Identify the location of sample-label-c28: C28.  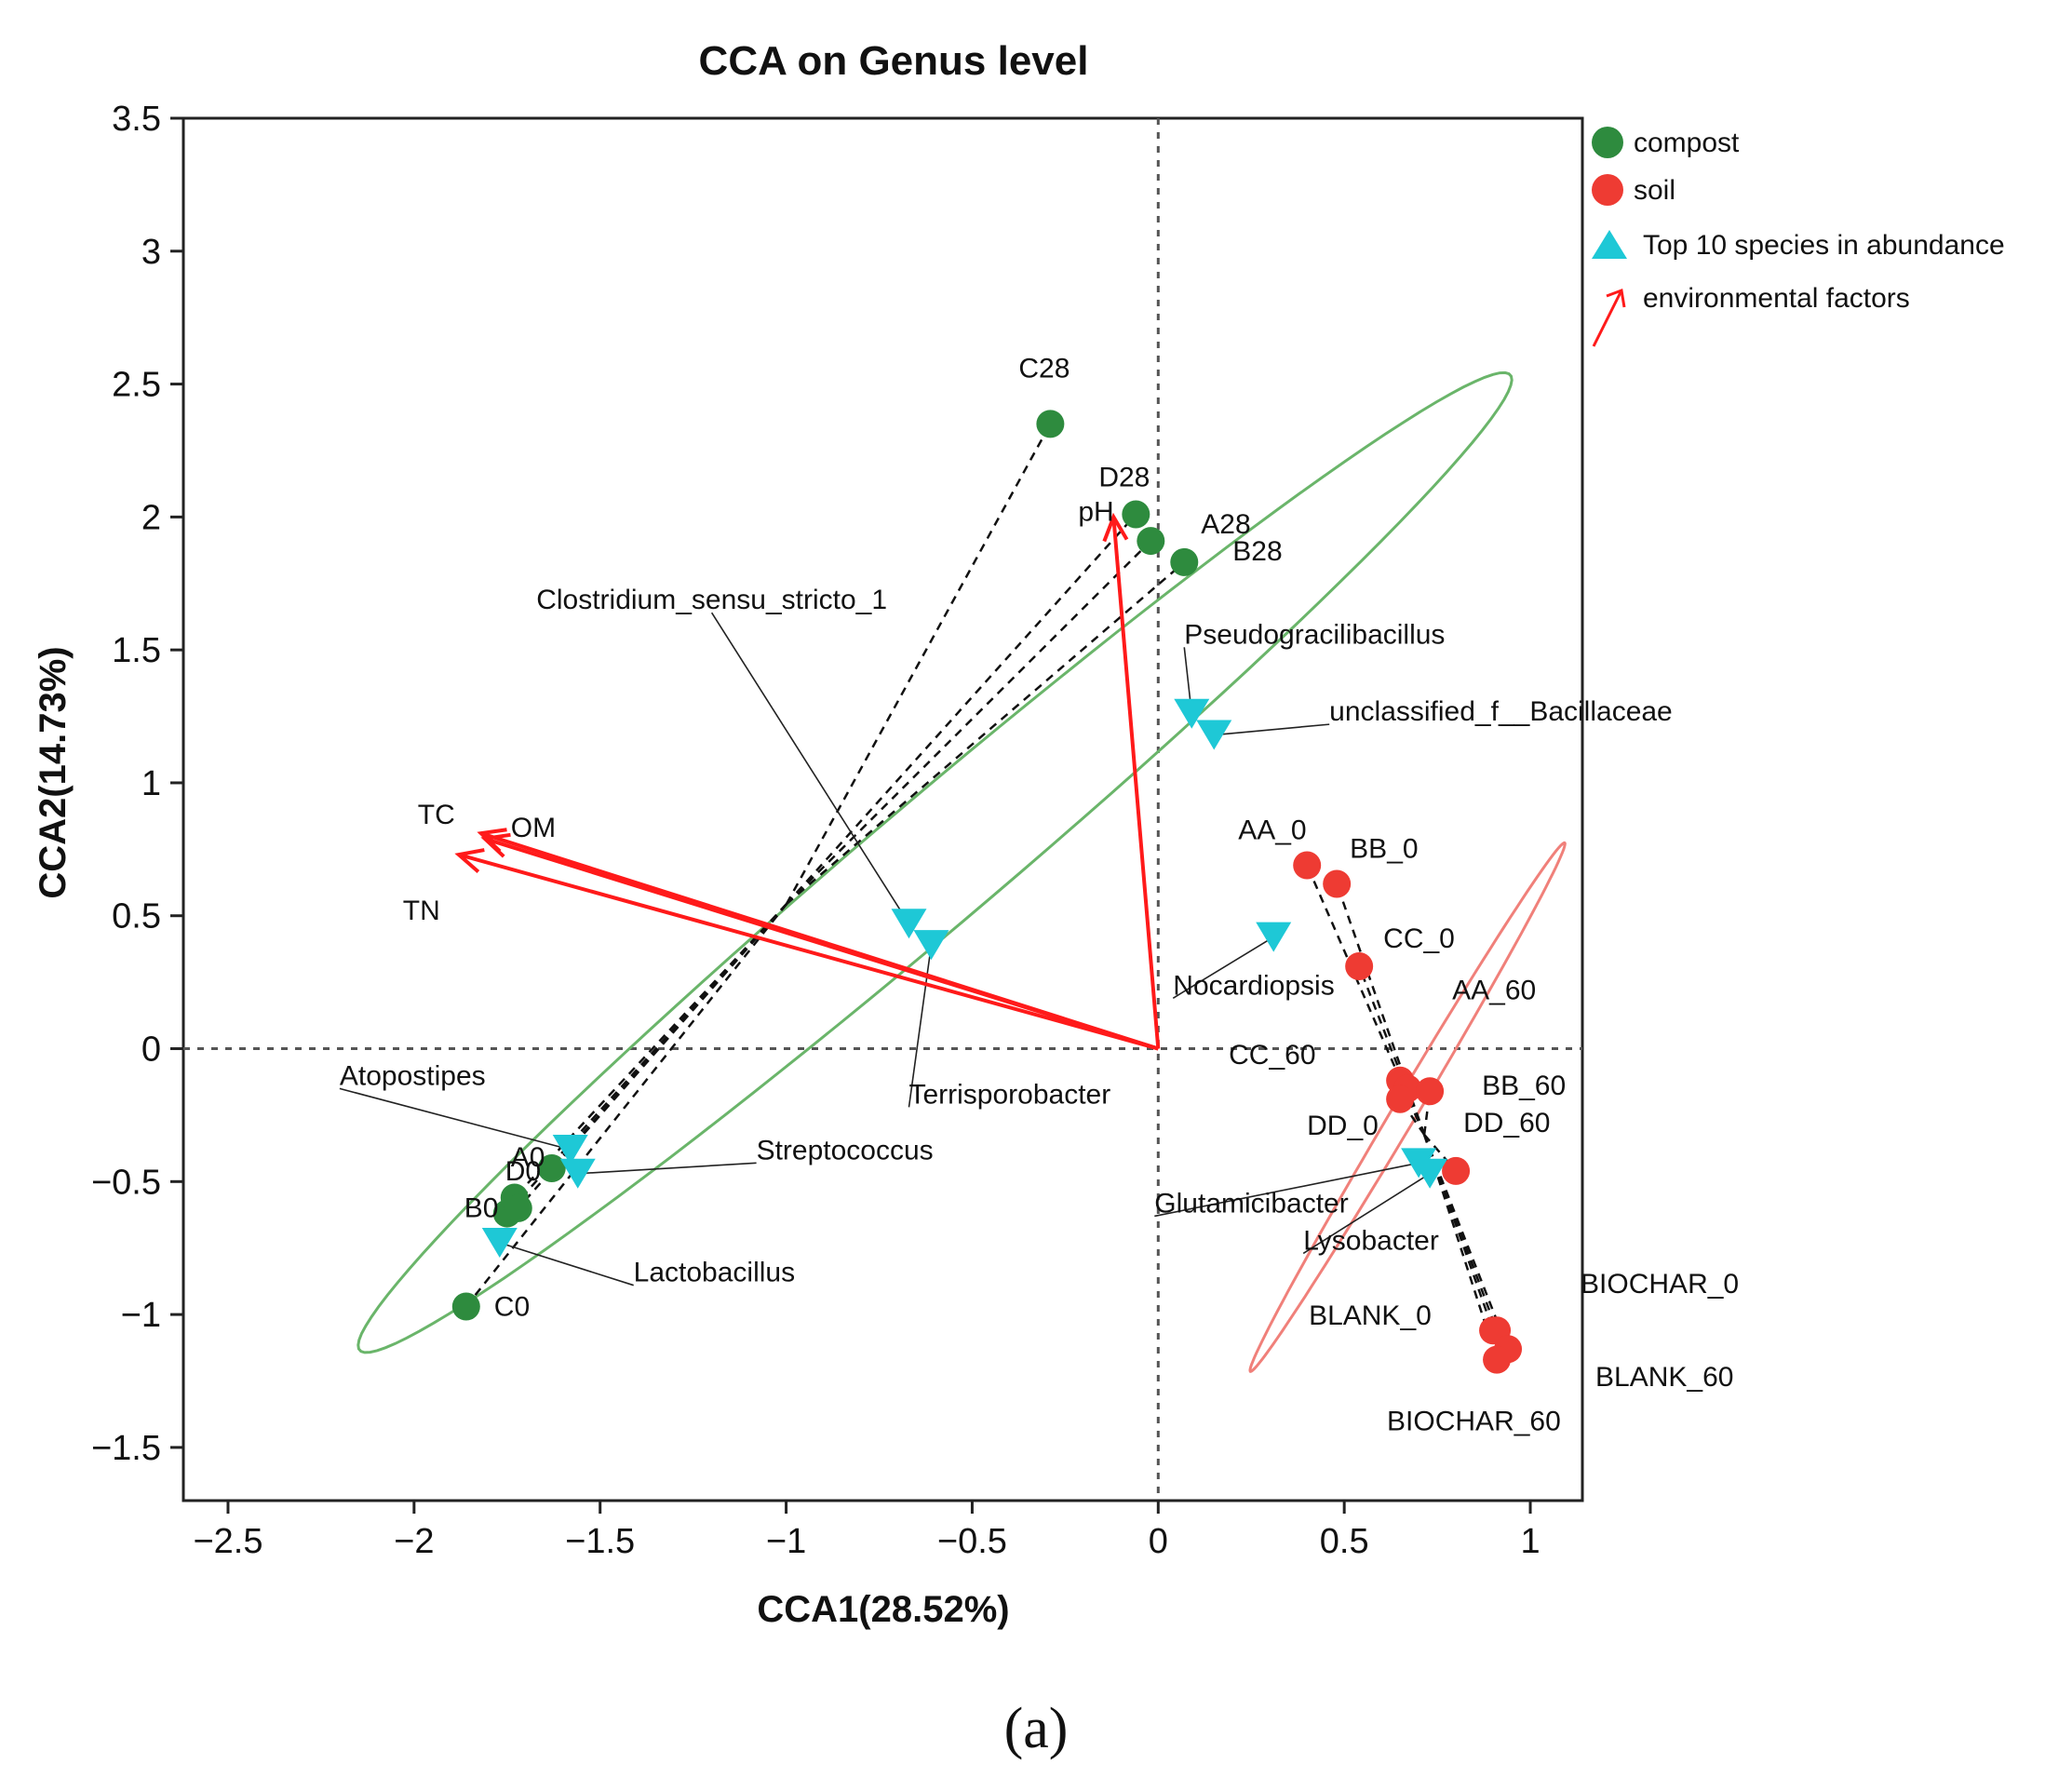
(1044, 368).